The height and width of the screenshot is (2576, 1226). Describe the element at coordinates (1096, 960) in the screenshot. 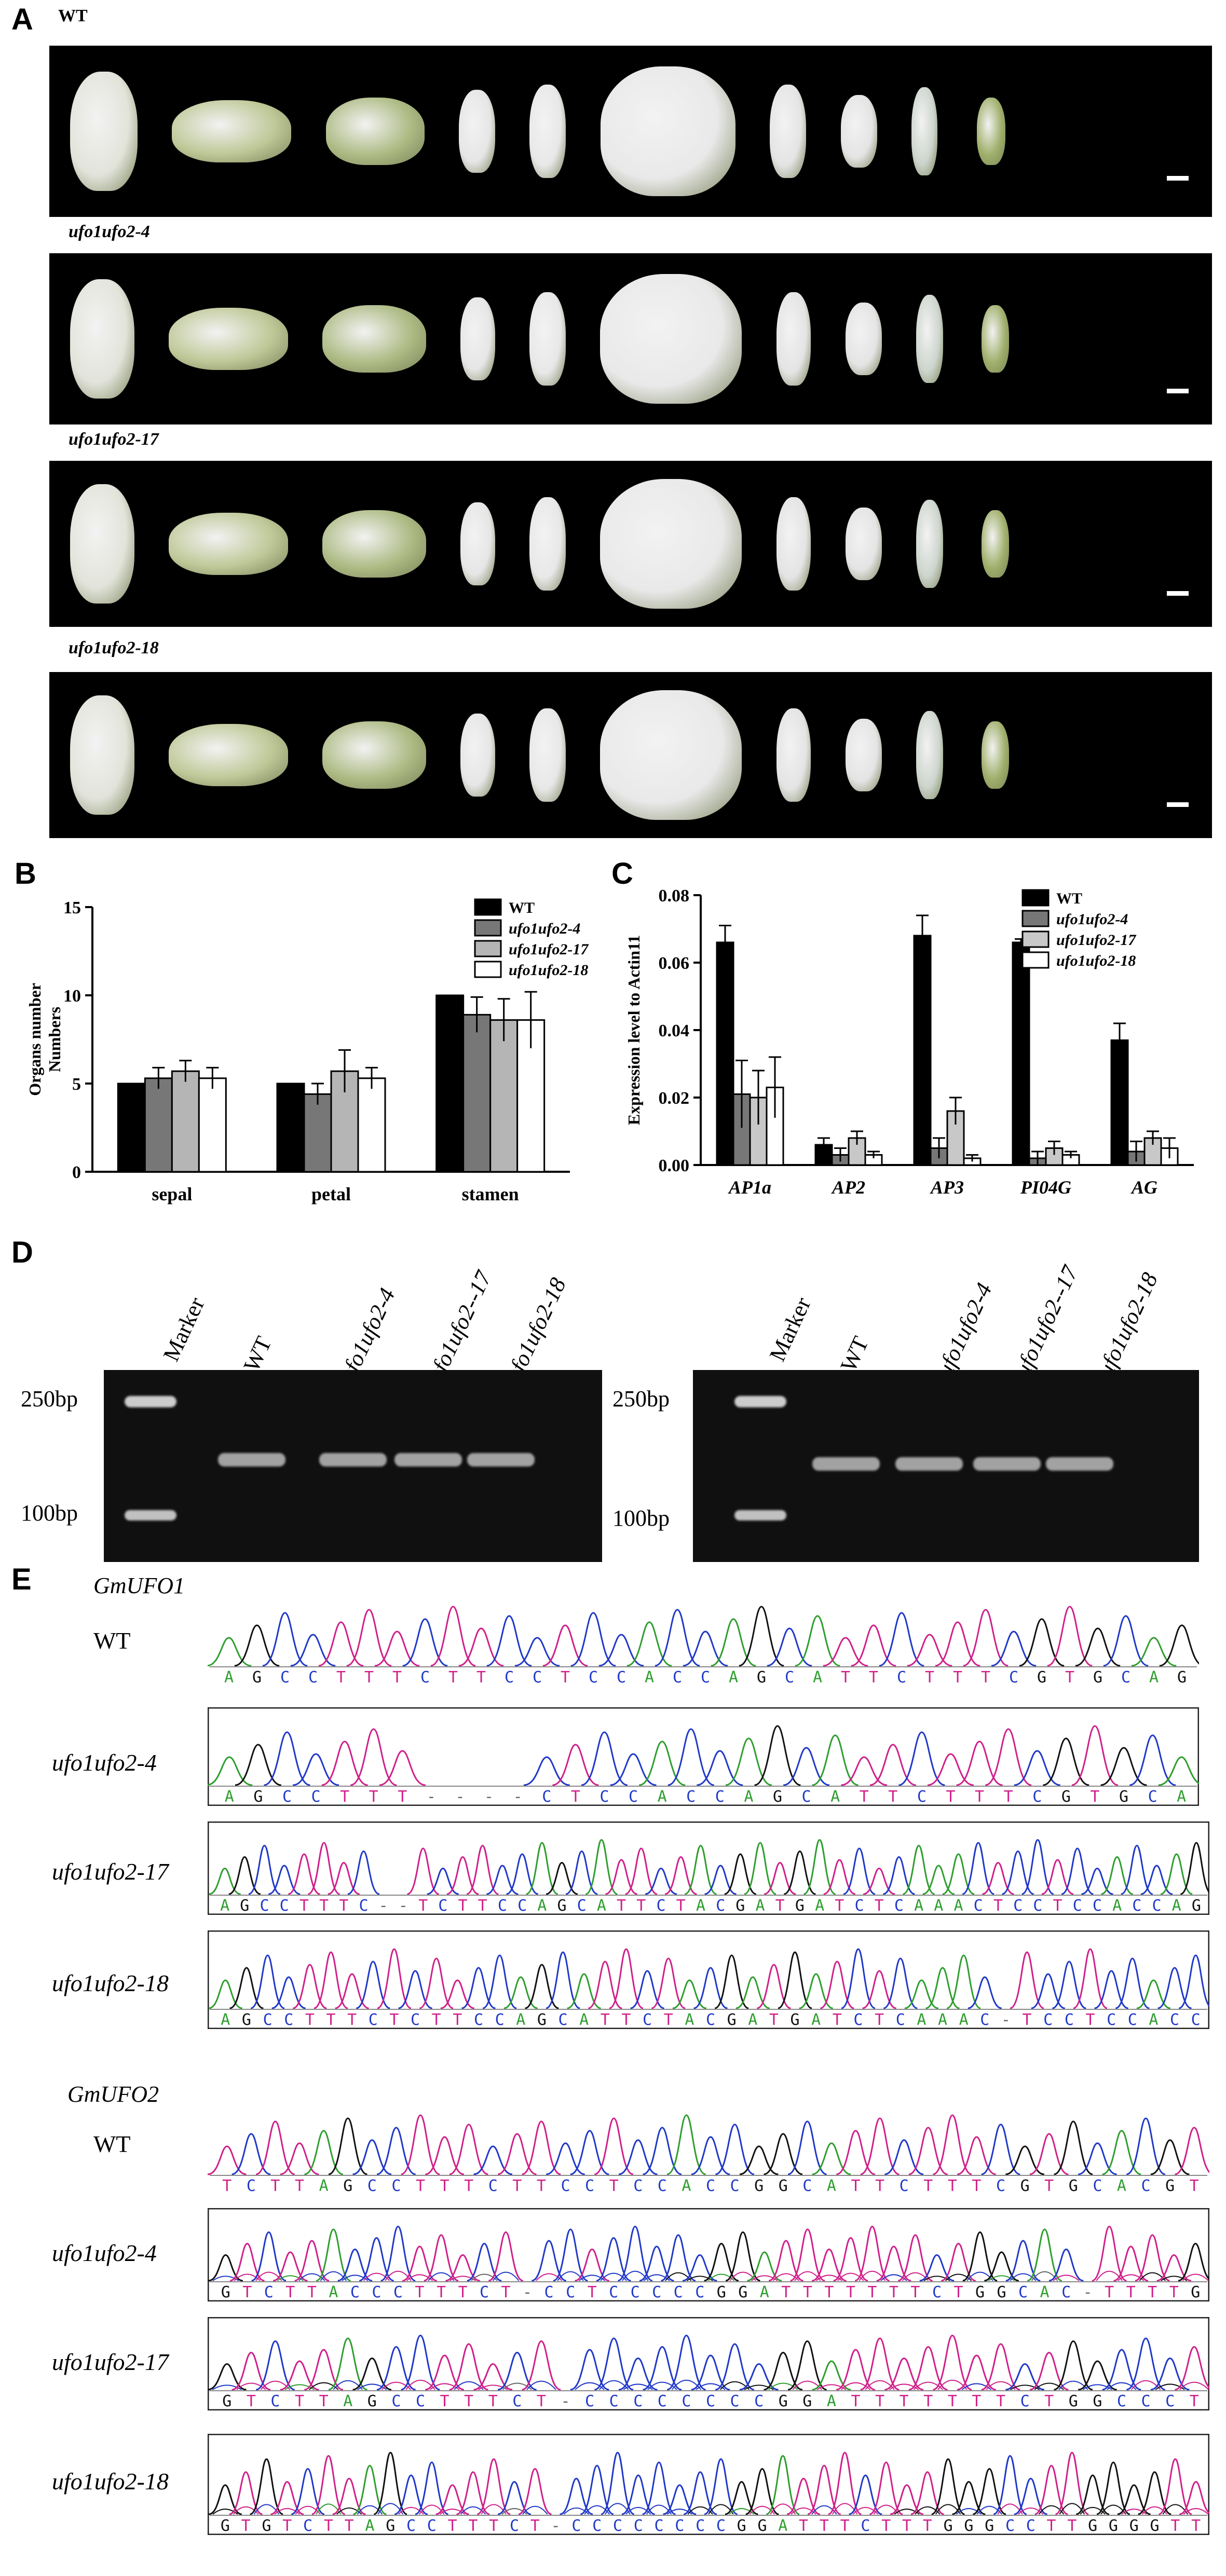

I see `legend-label: ufo1ufo2-18` at that location.